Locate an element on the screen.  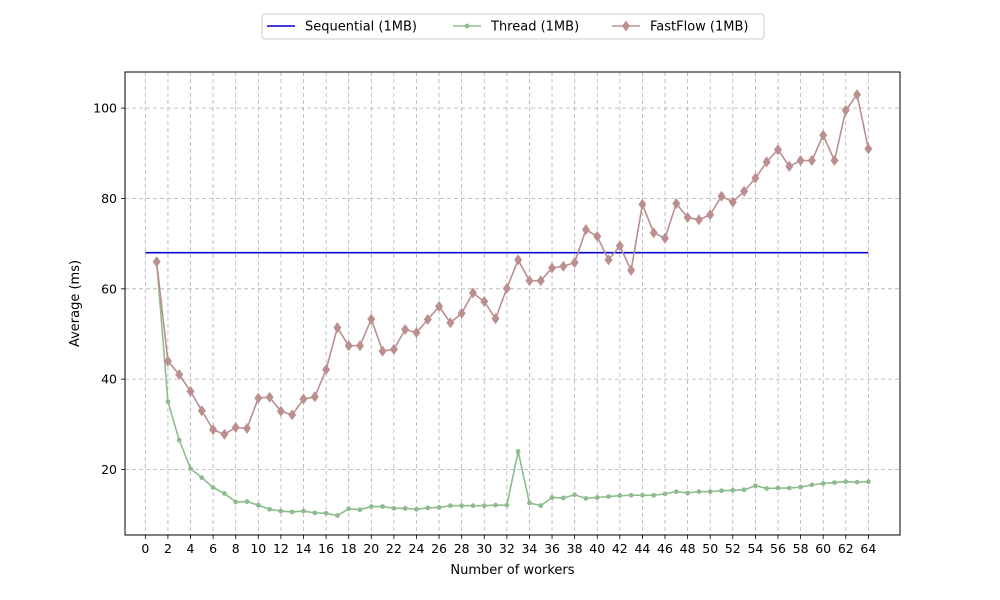
x-tick-label: 40 is located at coordinates (597, 548).